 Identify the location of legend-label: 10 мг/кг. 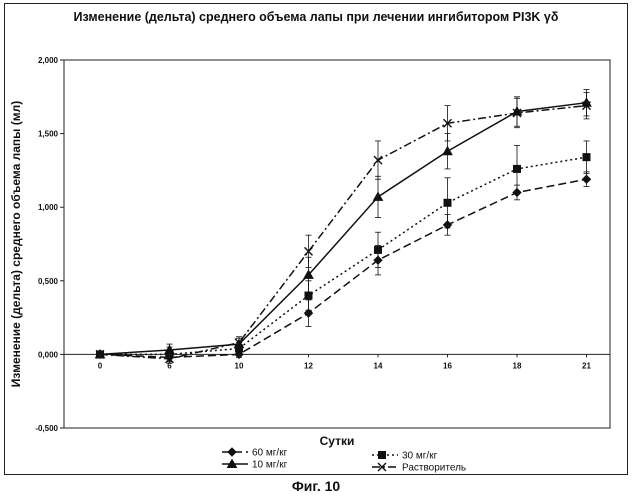
(270, 465).